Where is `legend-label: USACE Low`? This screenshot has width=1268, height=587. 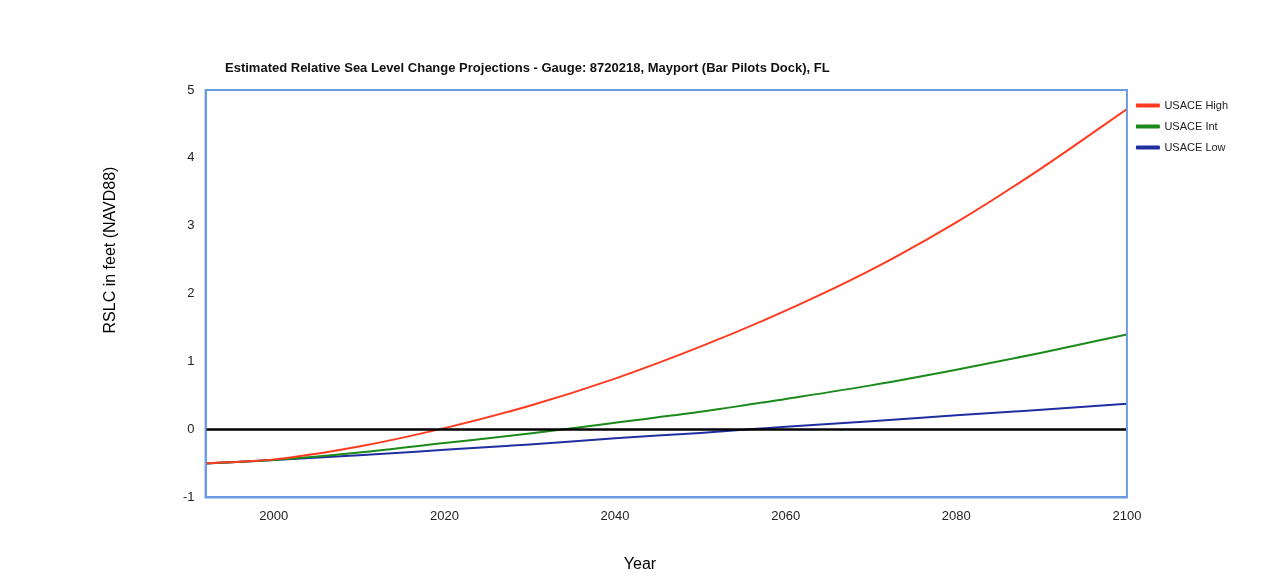
legend-label: USACE Low is located at coordinates (1195, 146).